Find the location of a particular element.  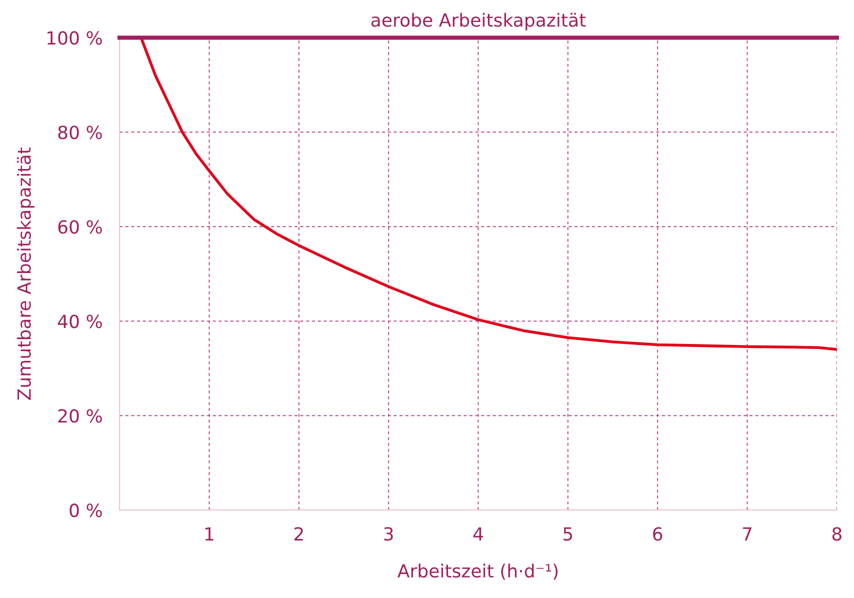

x-tick-label: 4 is located at coordinates (478, 533).